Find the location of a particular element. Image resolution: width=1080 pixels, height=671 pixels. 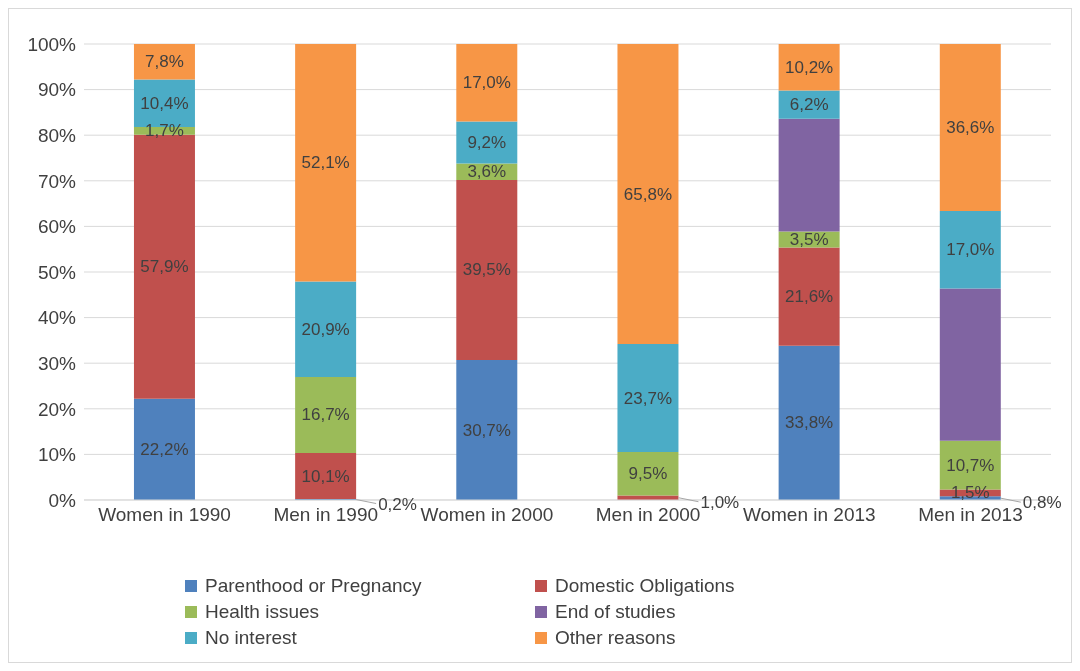

data-label: 30,7% is located at coordinates (486, 430).